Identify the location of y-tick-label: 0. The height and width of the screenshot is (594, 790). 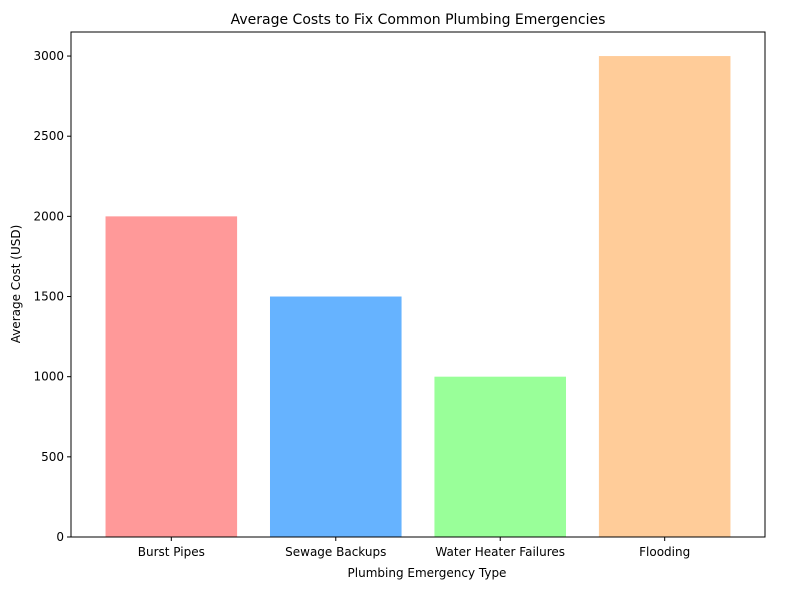
(60, 537).